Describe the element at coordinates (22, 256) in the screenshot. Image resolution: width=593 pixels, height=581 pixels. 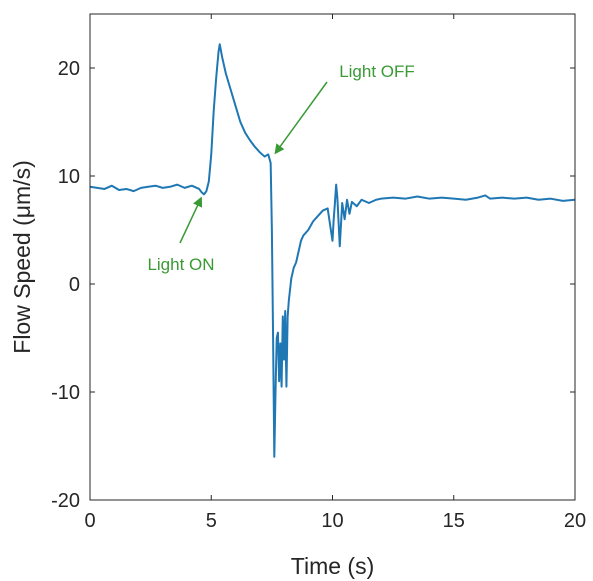
I see `y-axis-title: Flow Speed (μm/s)` at that location.